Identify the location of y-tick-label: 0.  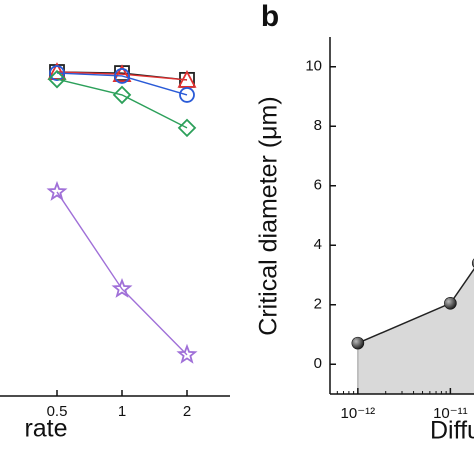
(318, 363).